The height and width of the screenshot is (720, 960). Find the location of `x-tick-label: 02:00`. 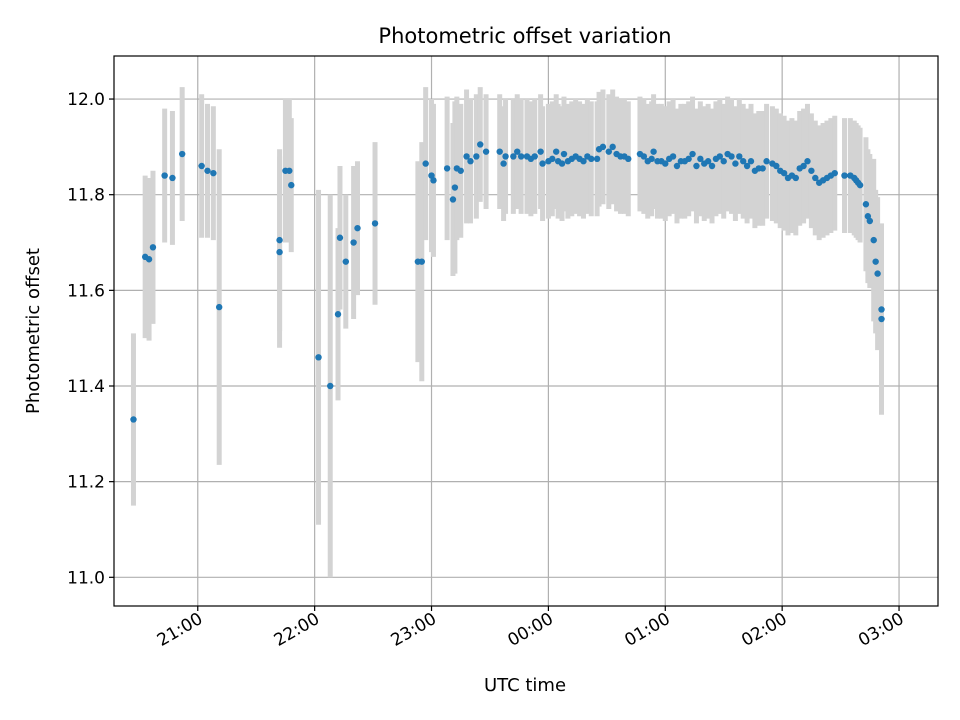

x-tick-label: 02:00 is located at coordinates (764, 630).